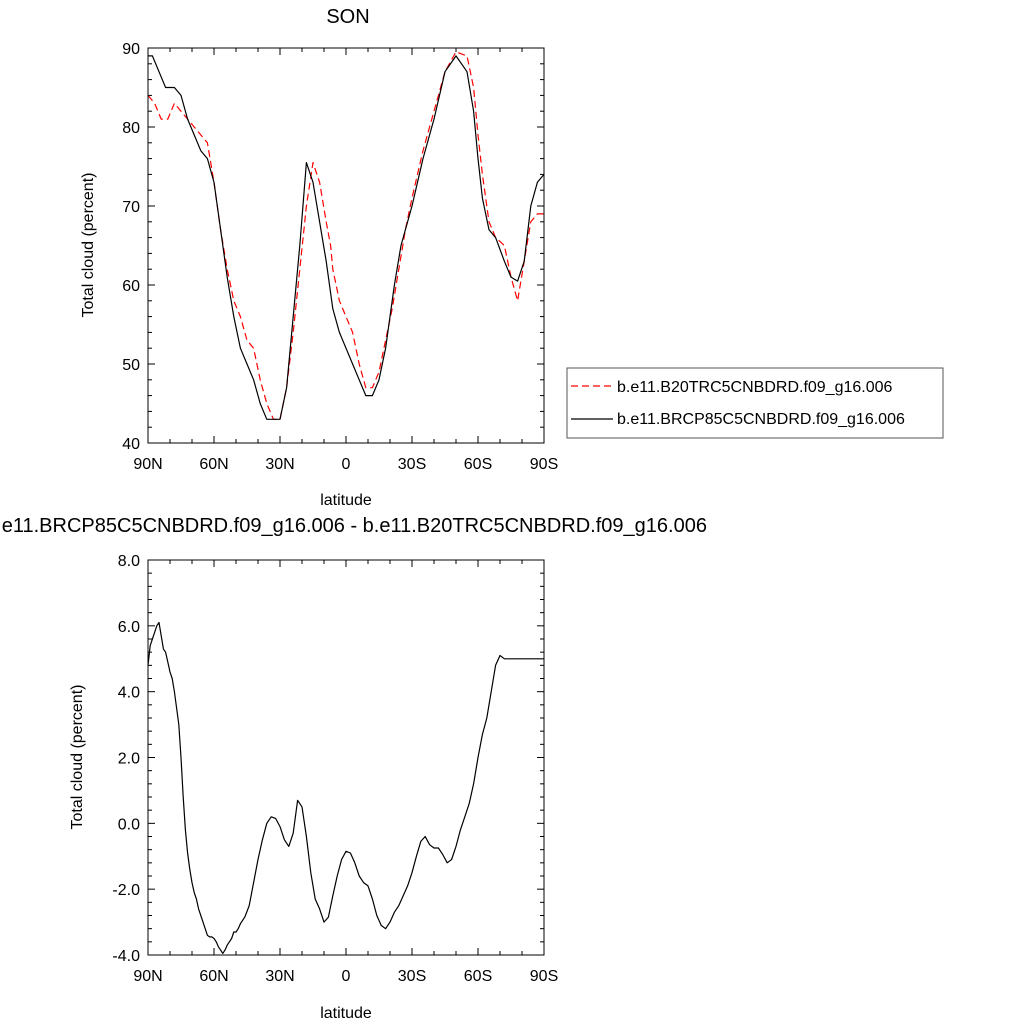  What do you see at coordinates (544, 464) in the screenshot?
I see `top-x-tick-label: 90S` at bounding box center [544, 464].